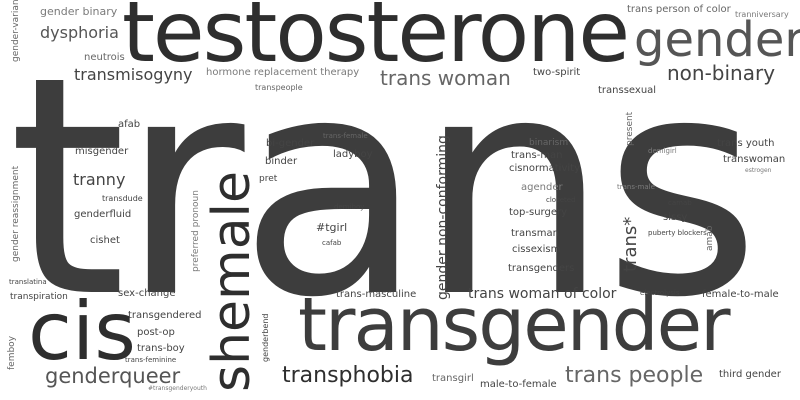 Image resolution: width=800 pixels, height=400 pixels. Describe the element at coordinates (717, 40) in the screenshot. I see `word-gender: gender` at that location.